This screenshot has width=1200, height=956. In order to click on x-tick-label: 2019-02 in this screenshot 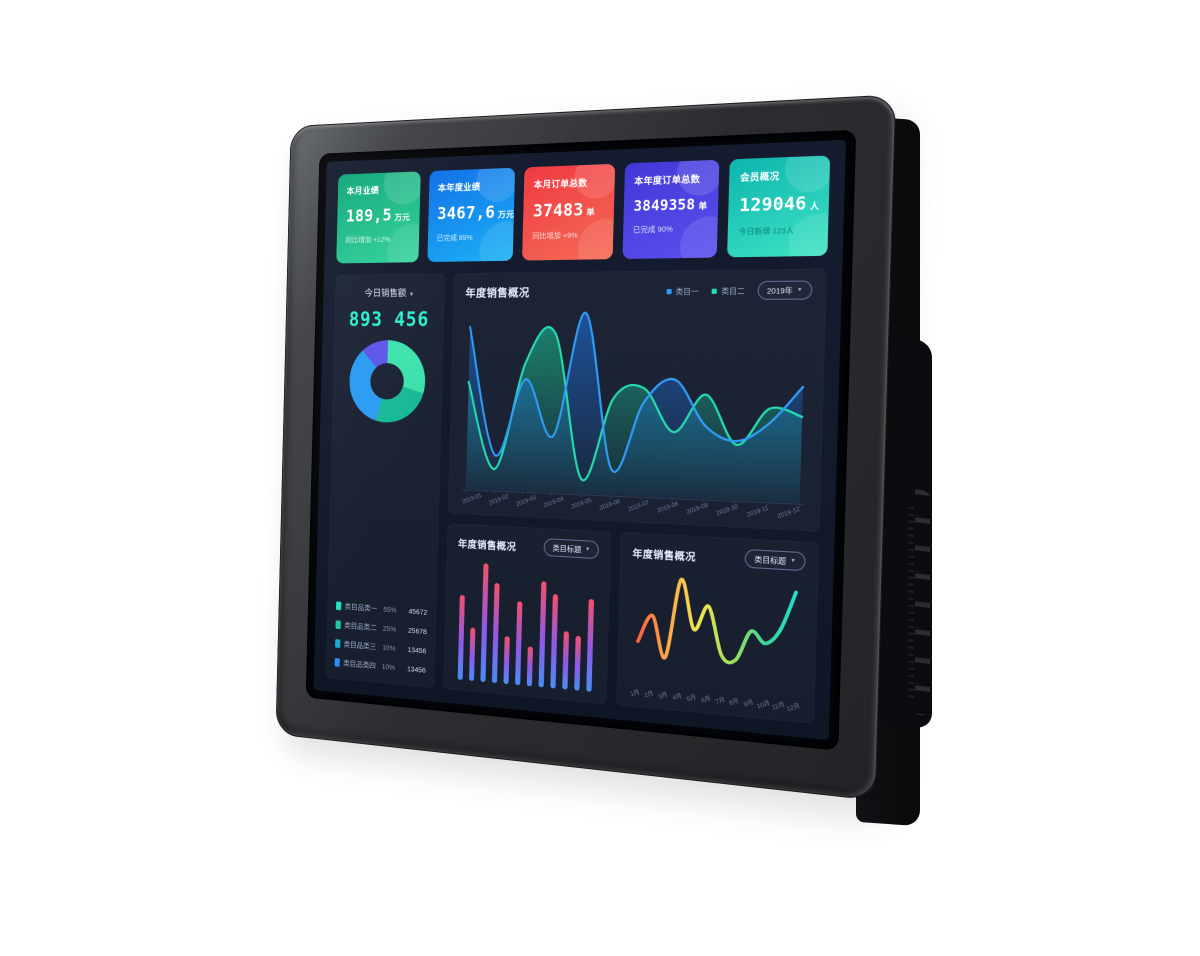, I will do `click(499, 501)`.